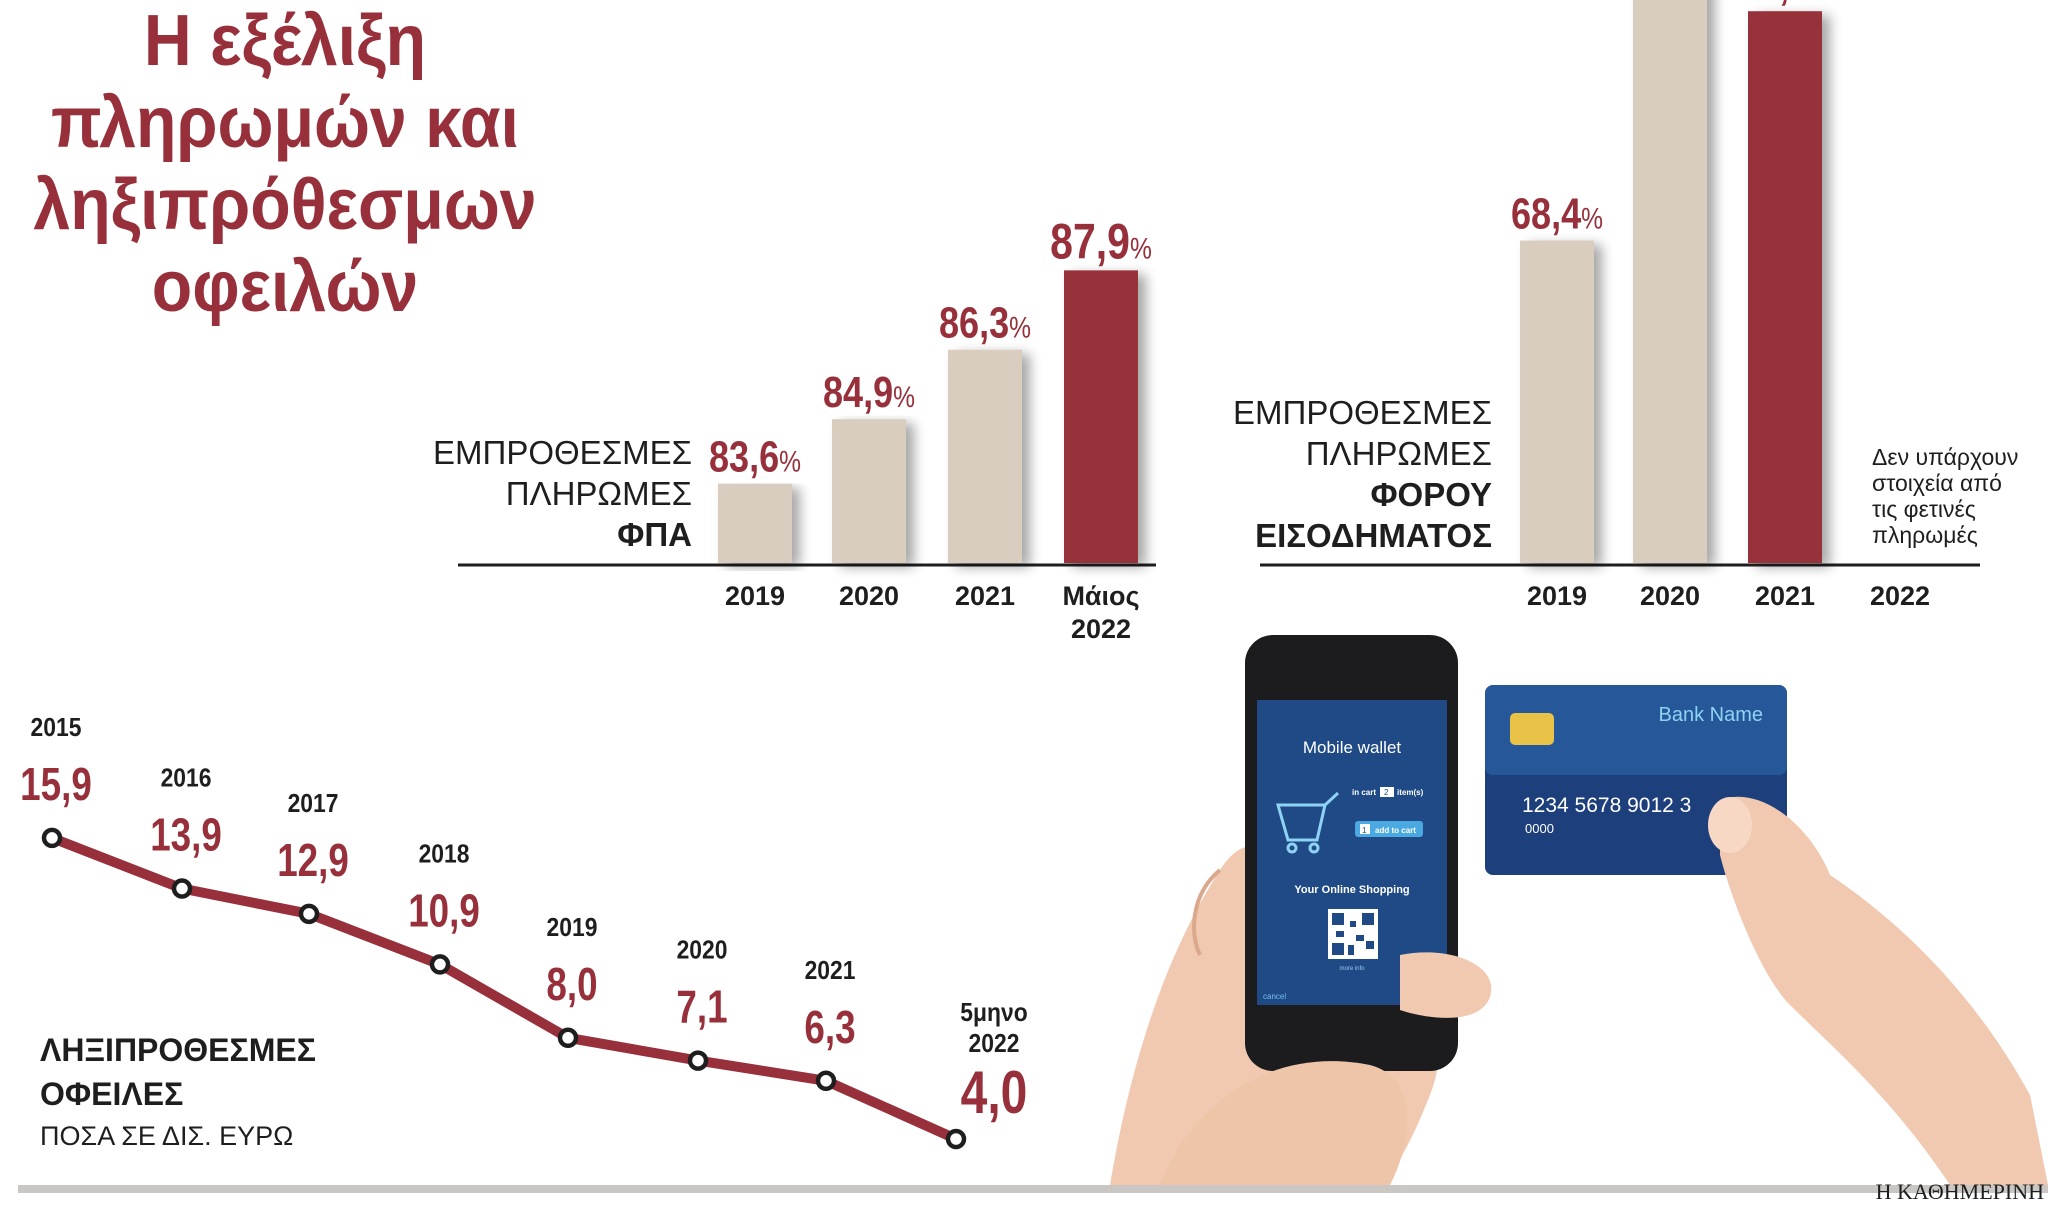  What do you see at coordinates (56, 784) in the screenshot?
I see `arrears-value-label-0: 15,9` at bounding box center [56, 784].